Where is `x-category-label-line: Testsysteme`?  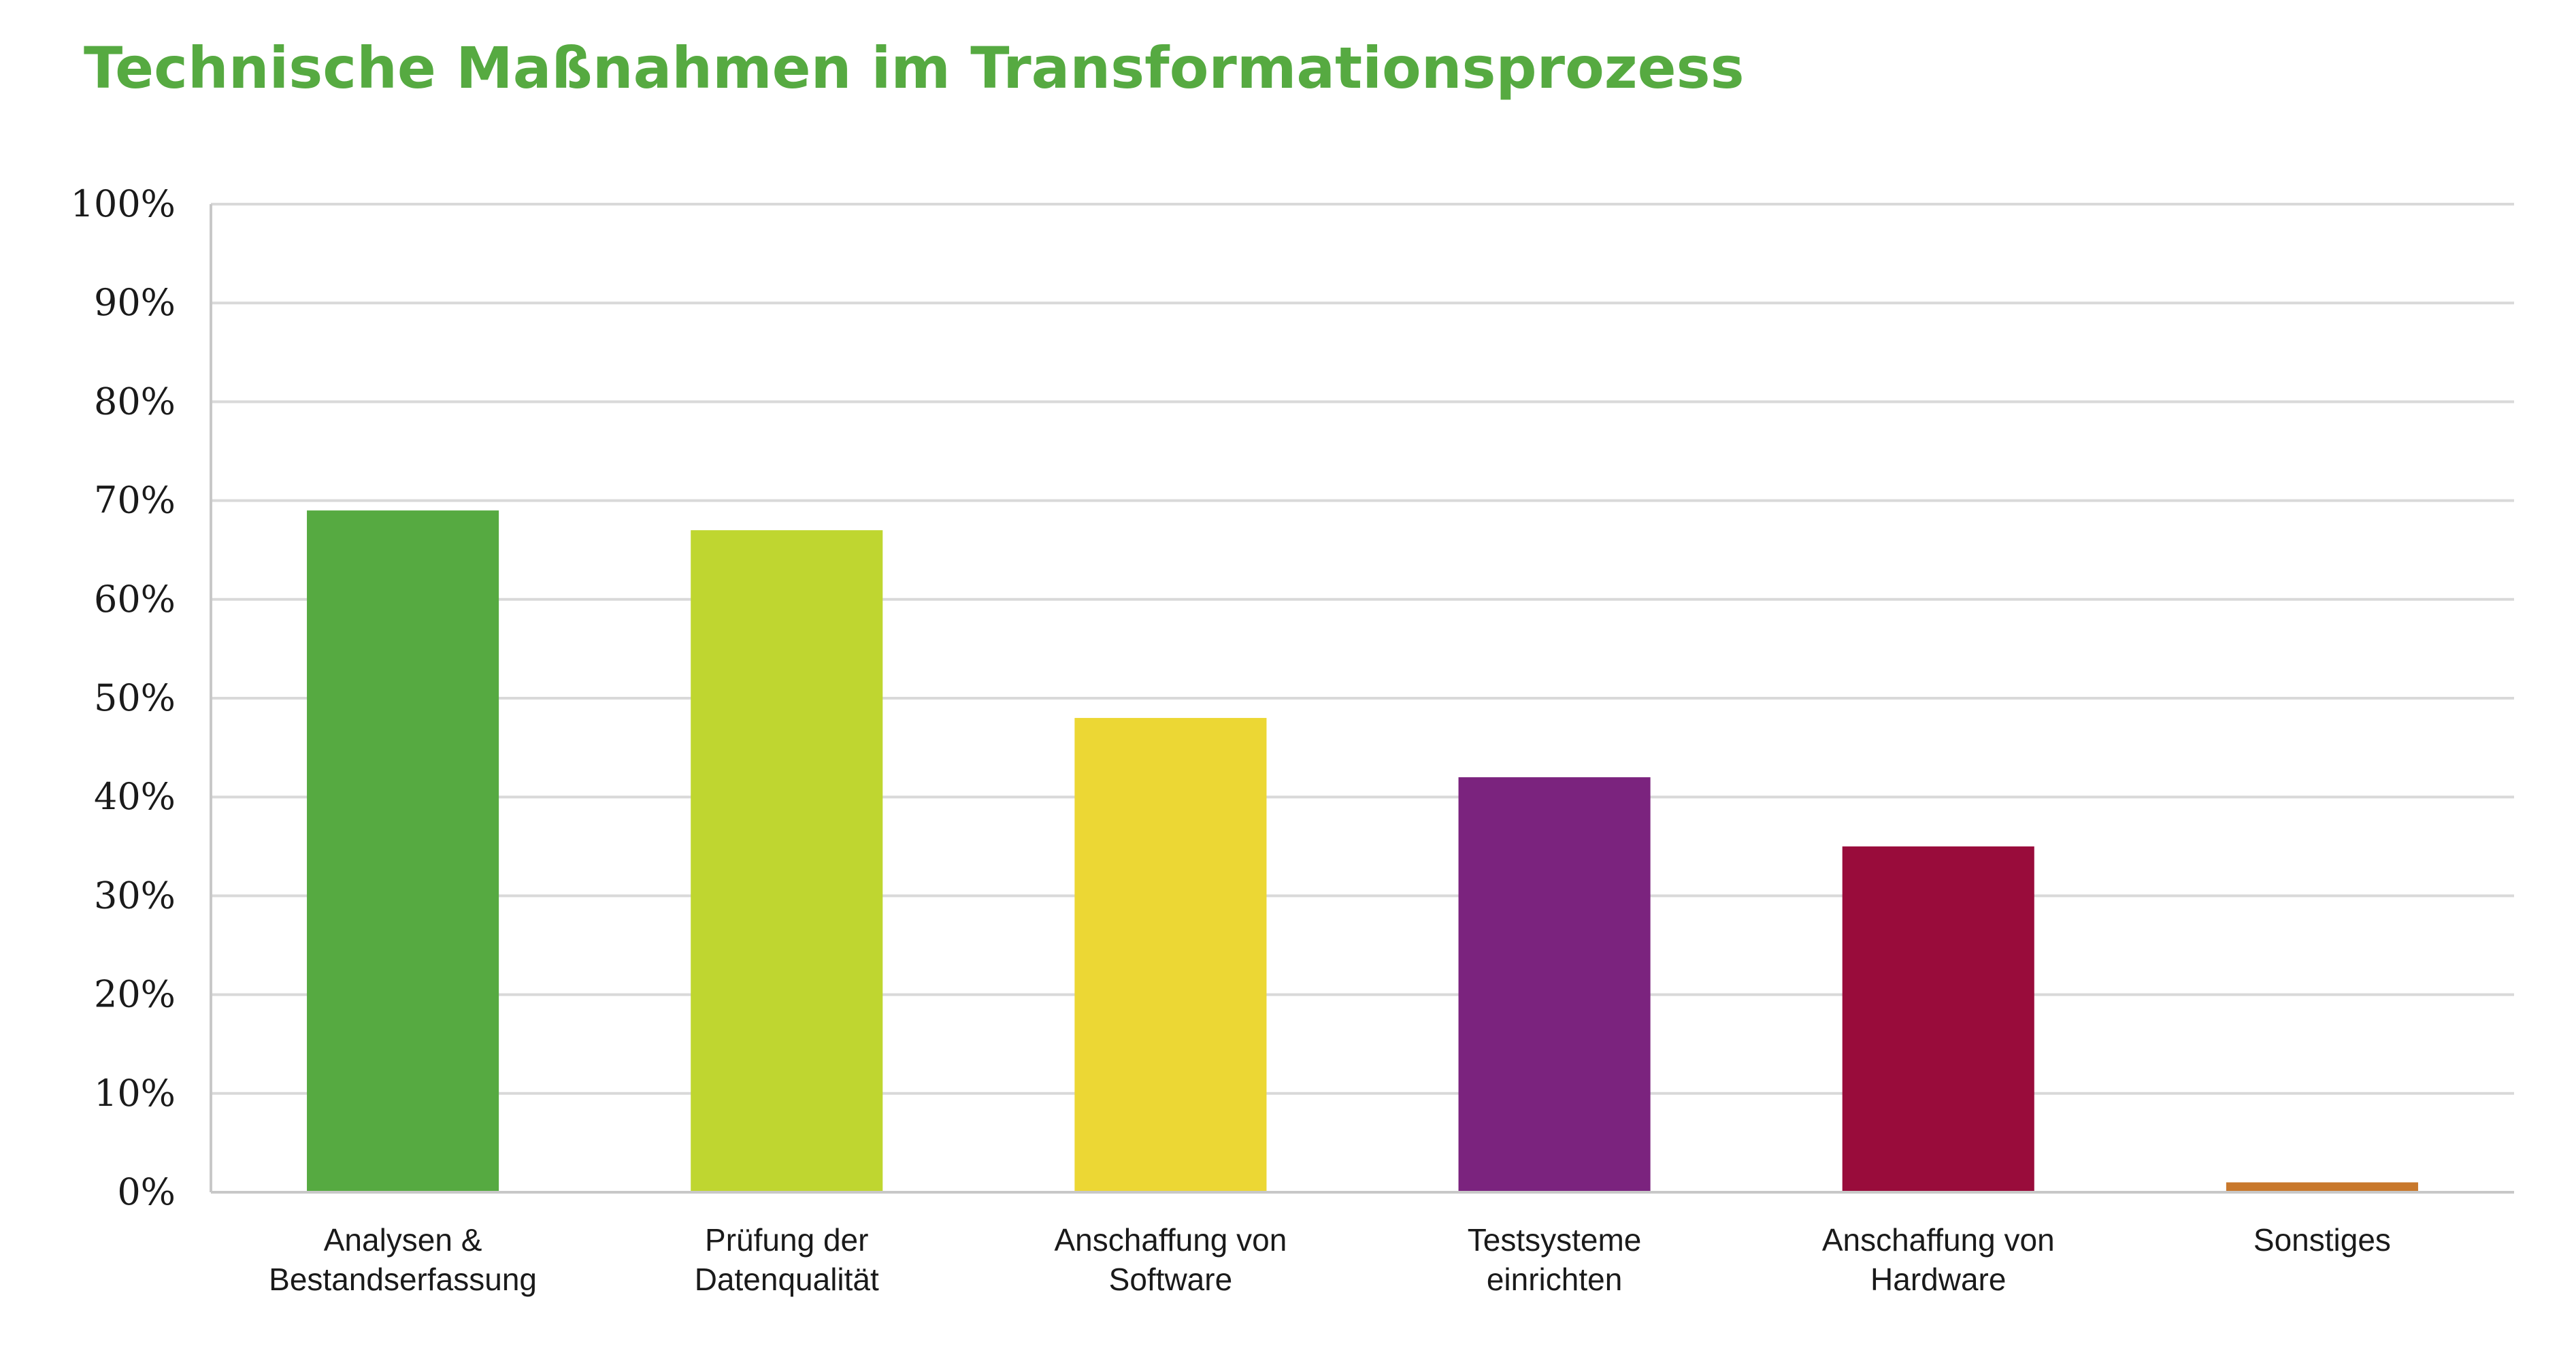 x-category-label-line: Testsysteme is located at coordinates (1555, 1240).